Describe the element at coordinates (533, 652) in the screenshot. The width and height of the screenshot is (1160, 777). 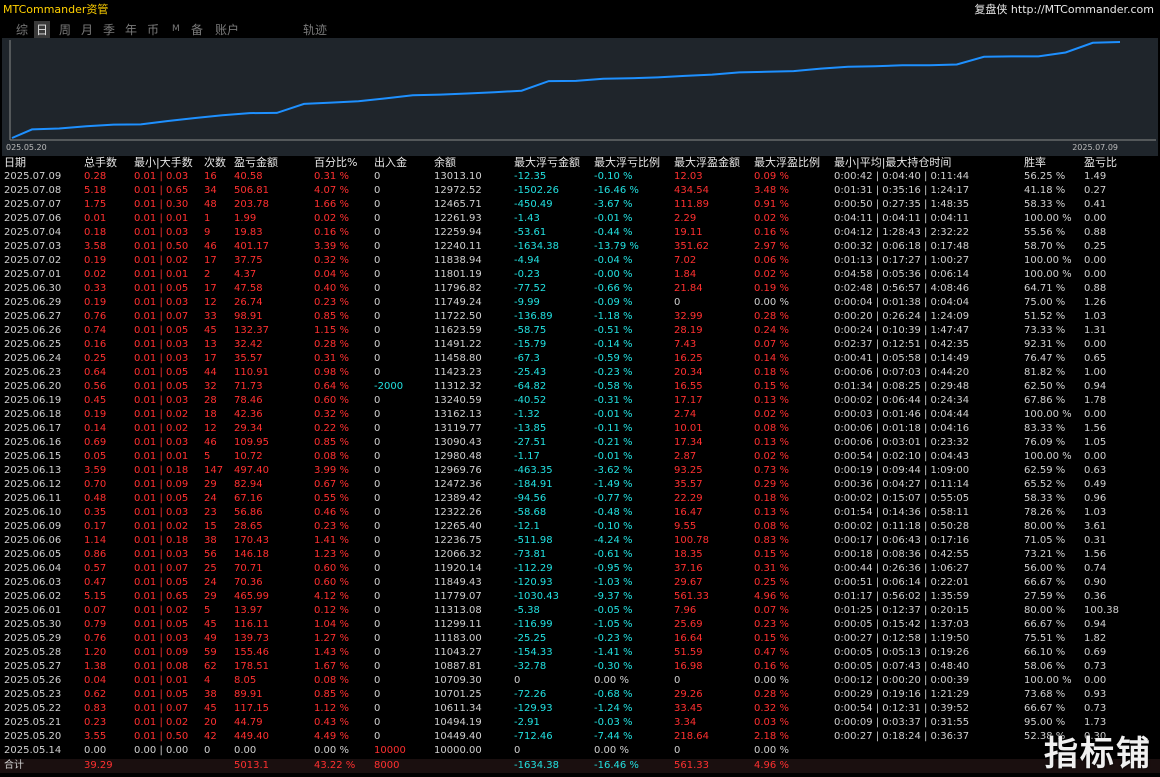
I see `cell-max-float-loss: -154.33` at that location.